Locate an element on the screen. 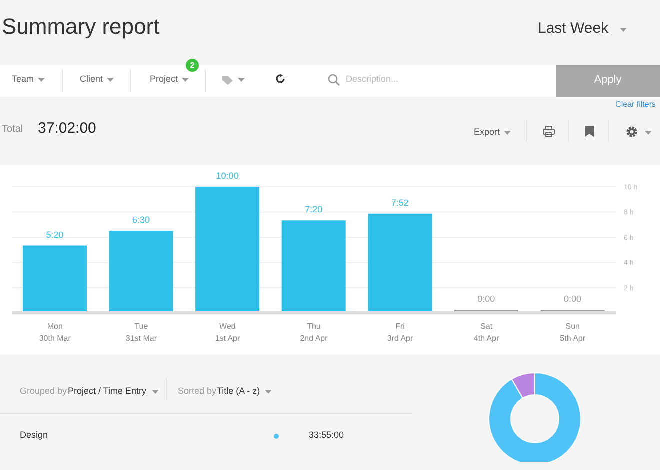 The image size is (660, 470). text: Sorted by is located at coordinates (197, 391).